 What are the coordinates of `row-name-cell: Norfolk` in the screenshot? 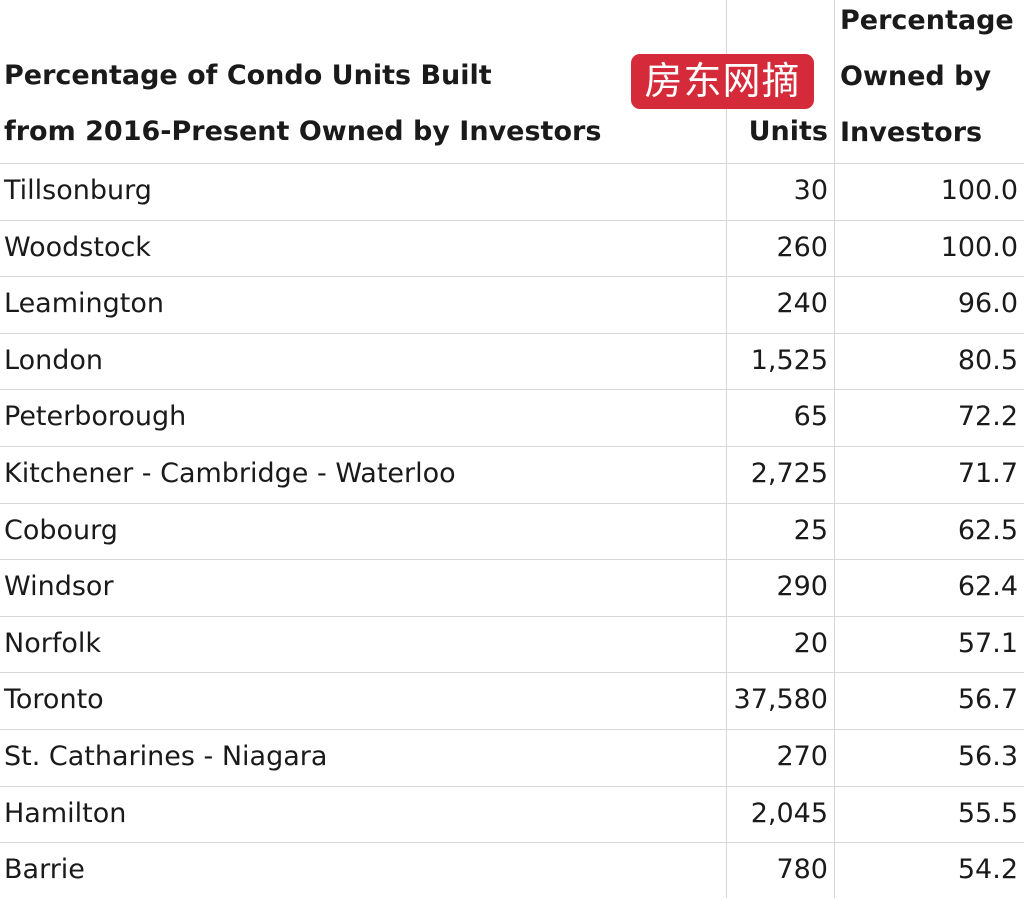 It's located at (52, 643).